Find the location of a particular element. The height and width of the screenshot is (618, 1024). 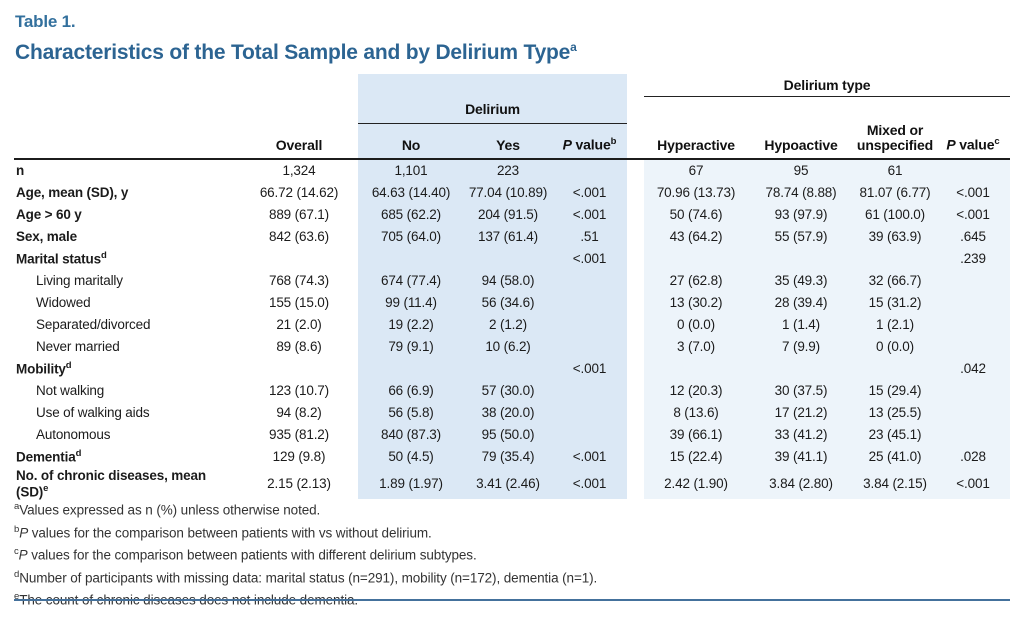

row-label: Age, mean (SD), y is located at coordinates (72, 192).